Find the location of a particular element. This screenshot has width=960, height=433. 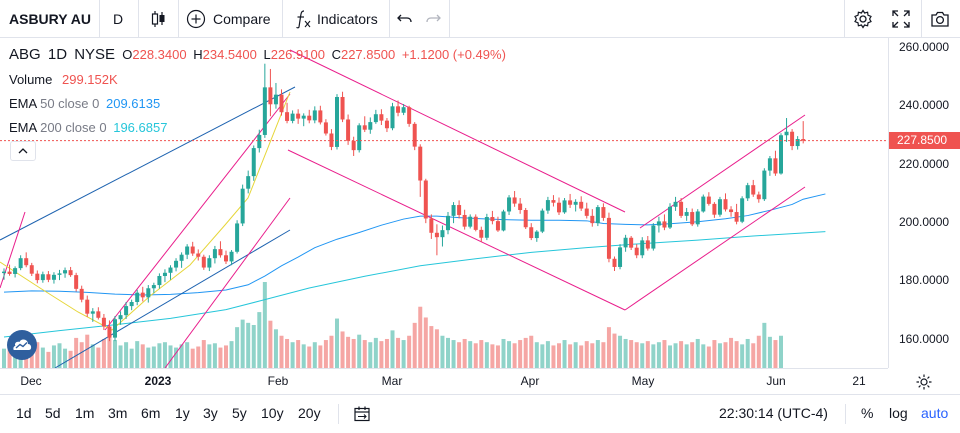

trendline-upper is located at coordinates (148, 163).